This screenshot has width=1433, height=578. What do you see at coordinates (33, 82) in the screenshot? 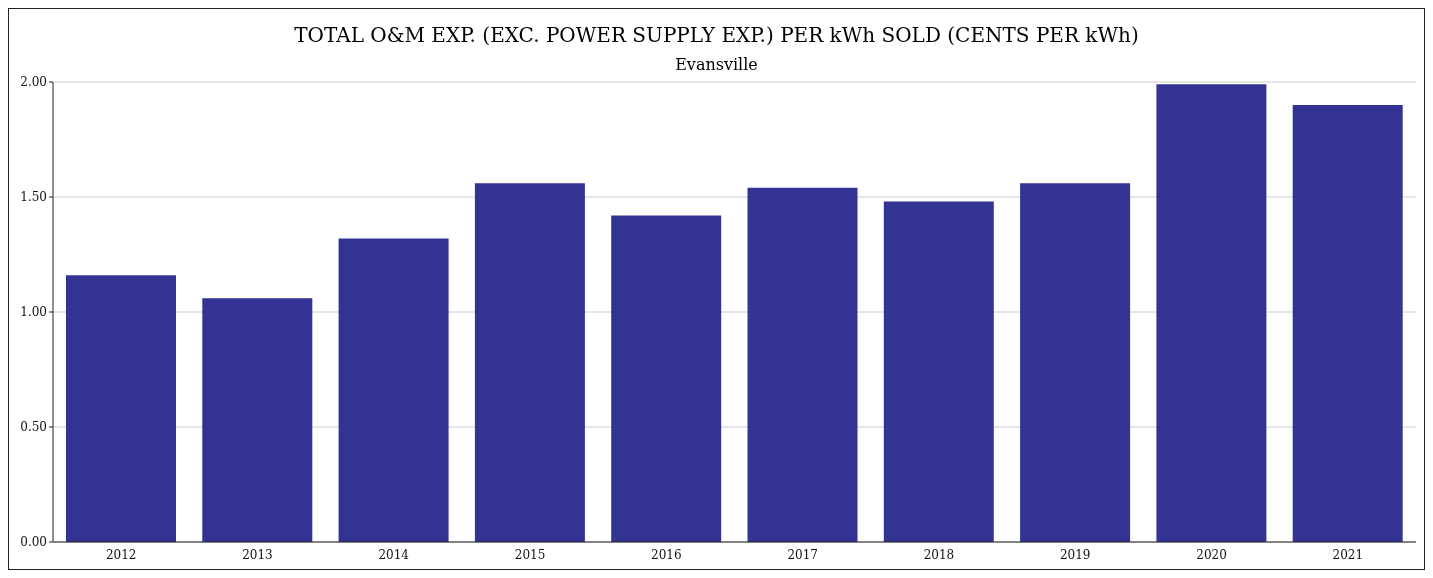
I see `y-tick-label: 2.00` at bounding box center [33, 82].